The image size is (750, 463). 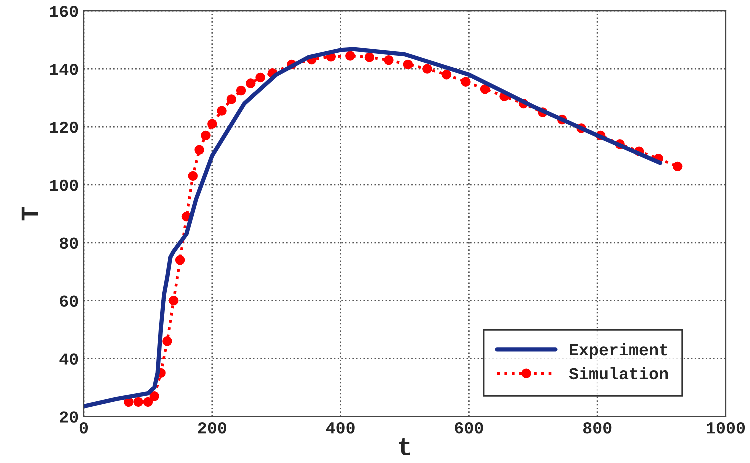 I want to click on legend-label: Simulation, so click(x=618, y=373).